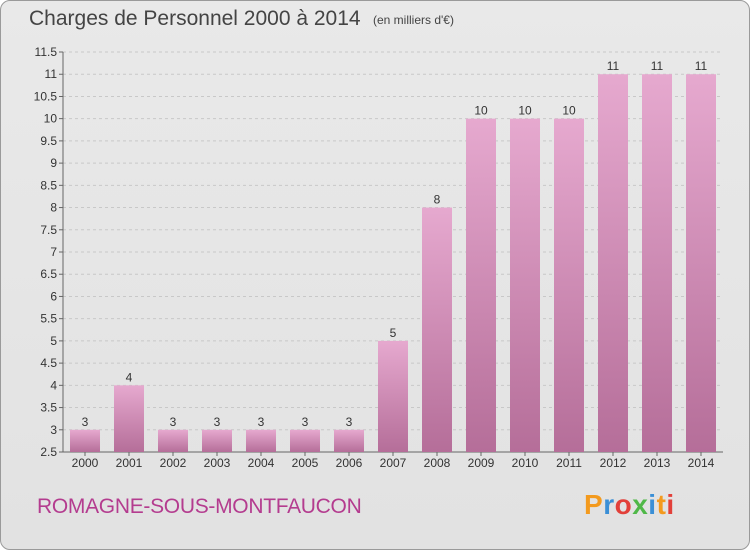 The width and height of the screenshot is (750, 550). Describe the element at coordinates (261, 463) in the screenshot. I see `x-tick-label: 2004` at that location.